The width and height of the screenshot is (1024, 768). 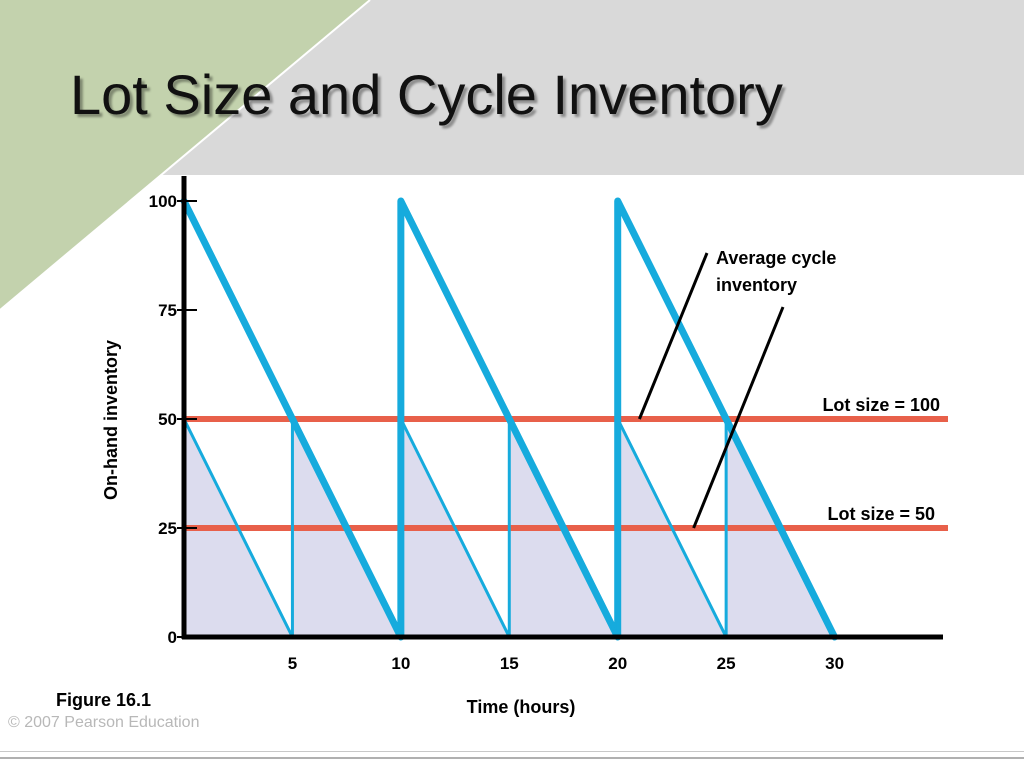 What do you see at coordinates (167, 419) in the screenshot?
I see `y-tick-label-50: 50` at bounding box center [167, 419].